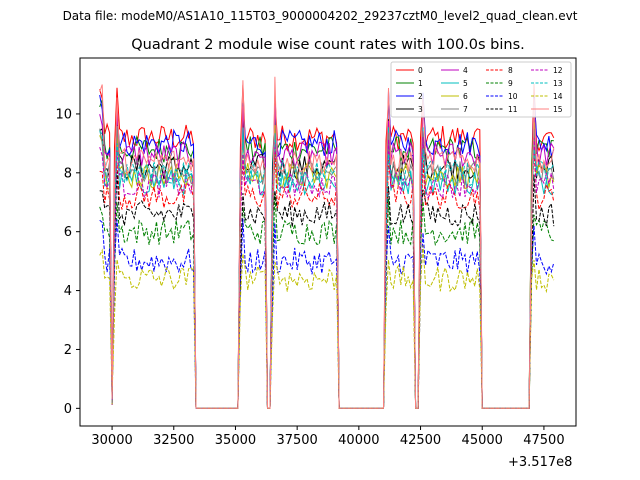 The height and width of the screenshot is (480, 640). Describe the element at coordinates (235, 440) in the screenshot. I see `x-tick-label: 35000` at that location.